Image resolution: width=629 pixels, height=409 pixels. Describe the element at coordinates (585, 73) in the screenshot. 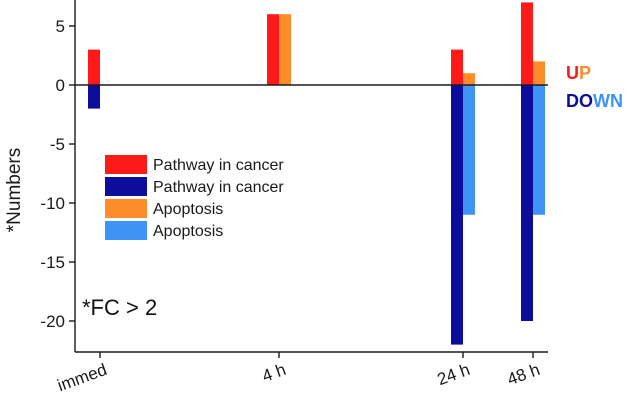

I see `up-label-letter-2: P` at that location.